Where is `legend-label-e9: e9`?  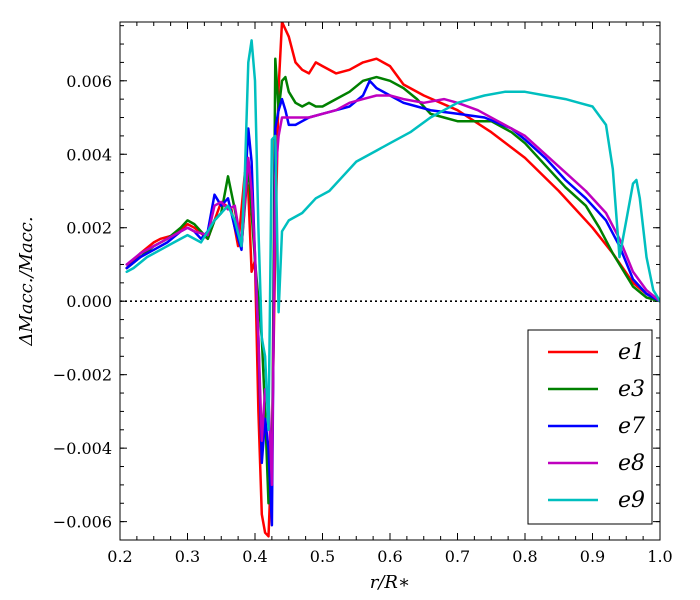 legend-label-e9: e9 is located at coordinates (631, 500).